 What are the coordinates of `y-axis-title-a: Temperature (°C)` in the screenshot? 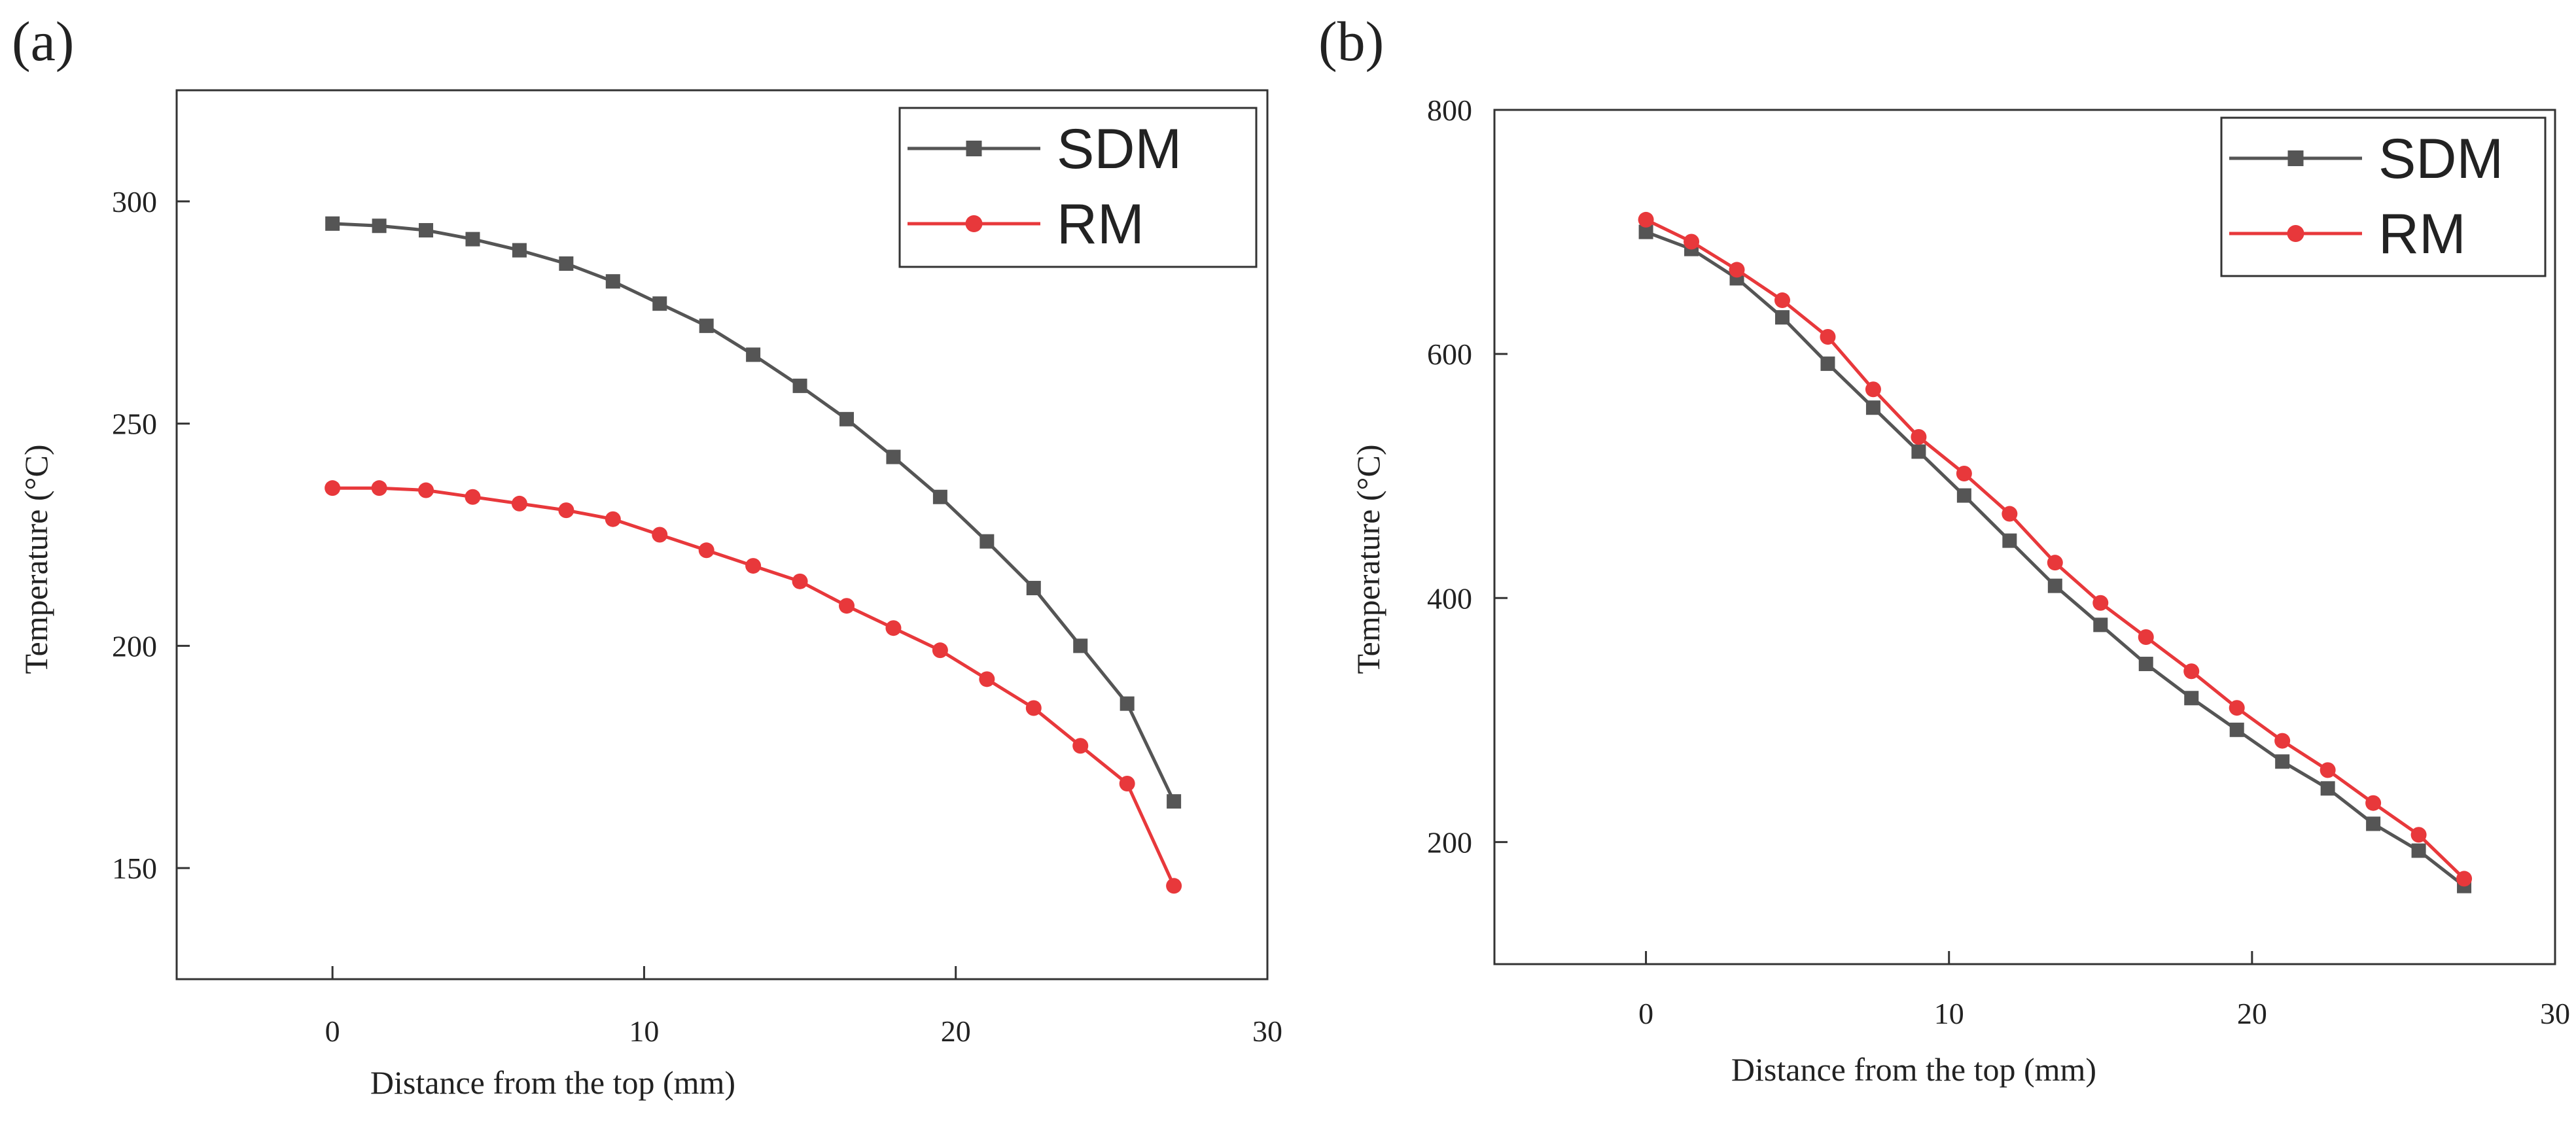 It's located at (36, 559).